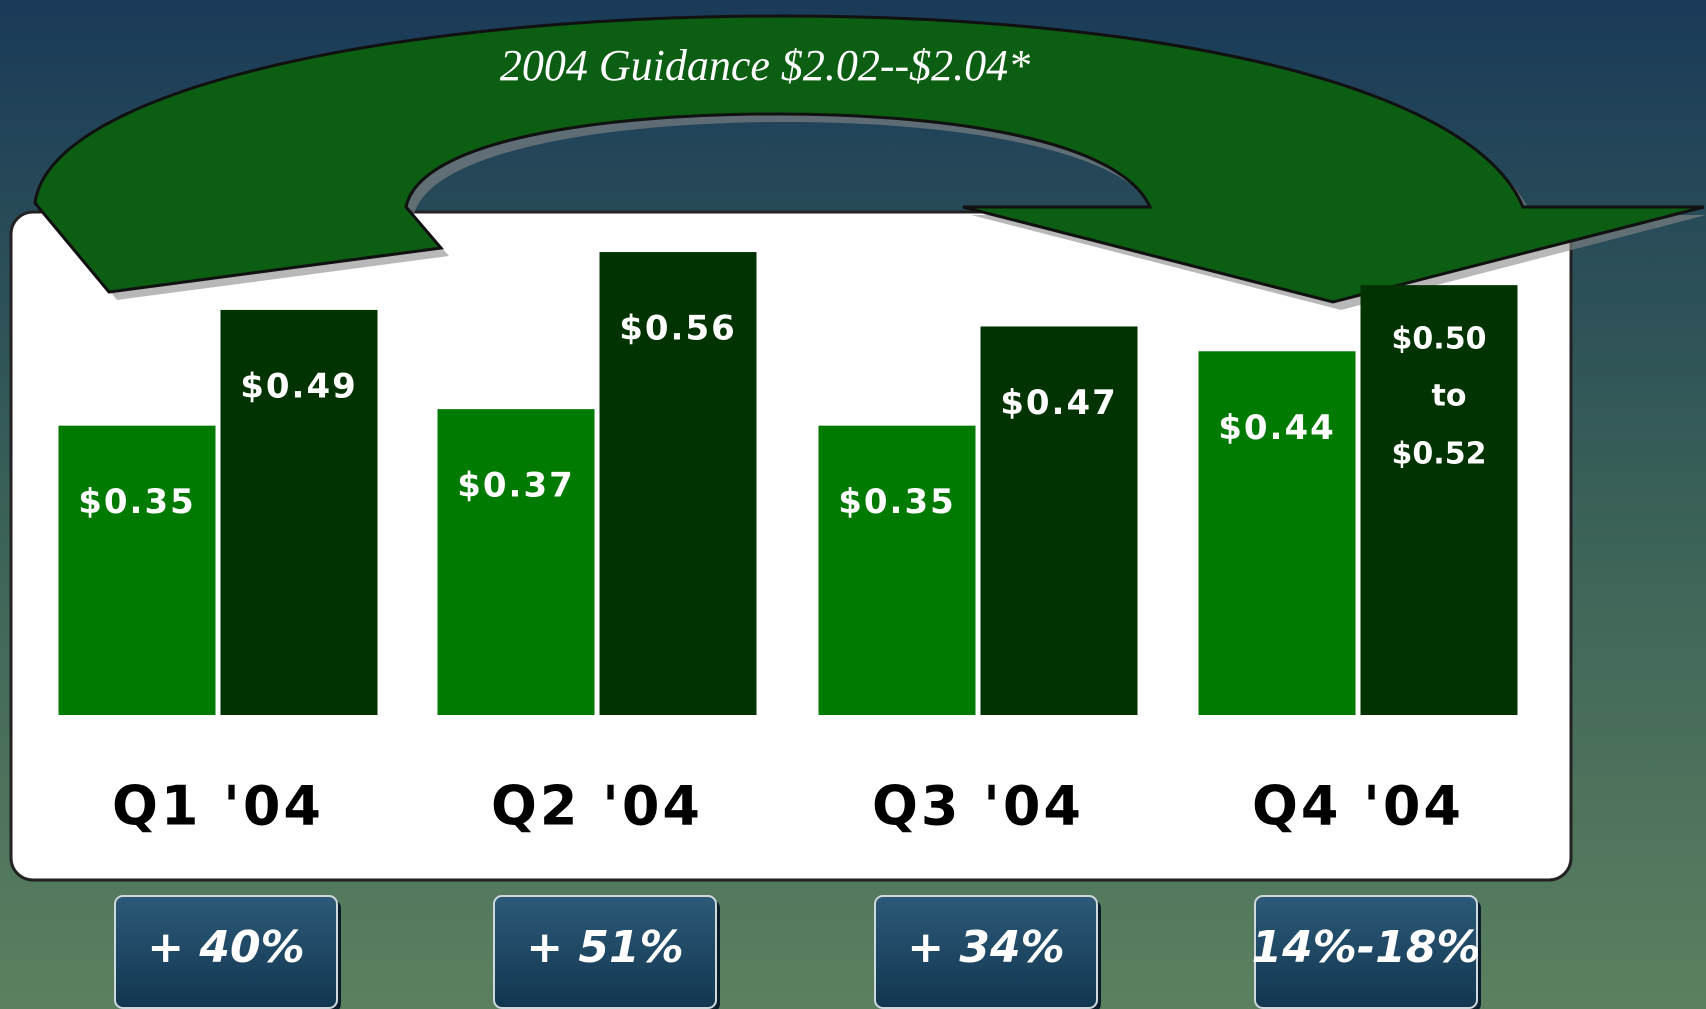 The width and height of the screenshot is (1706, 1009). I want to click on value-label: to, so click(1449, 396).